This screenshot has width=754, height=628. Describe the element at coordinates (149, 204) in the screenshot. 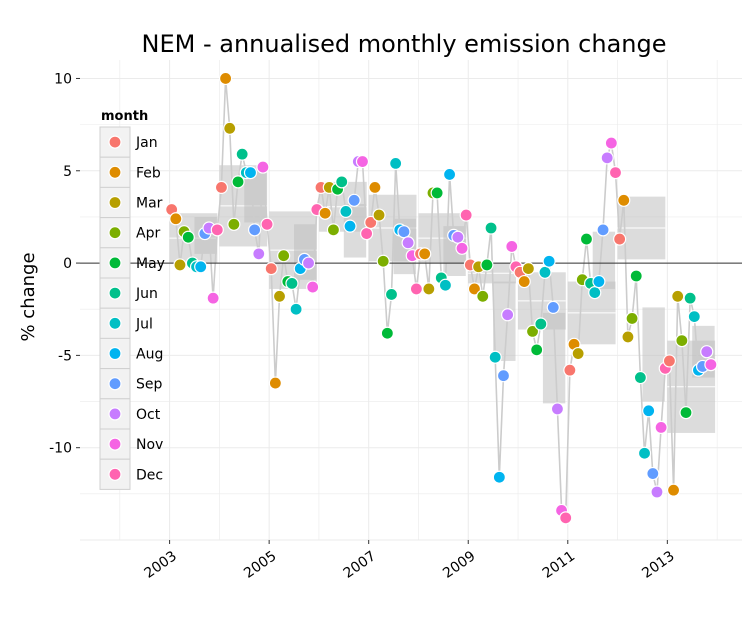

I see `legend-label-mar: Mar` at that location.